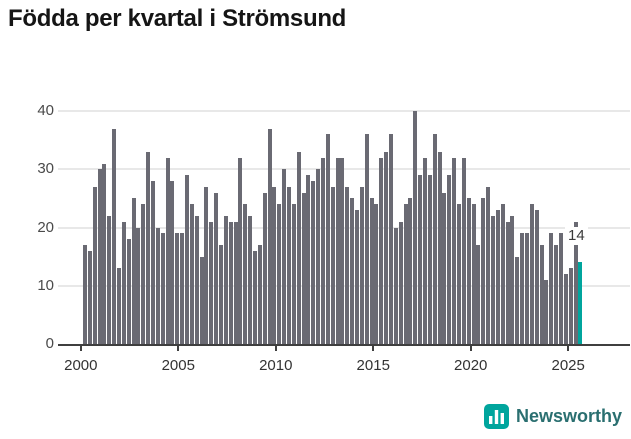  What do you see at coordinates (293, 274) in the screenshot?
I see `bar-2010-Q4` at bounding box center [293, 274].